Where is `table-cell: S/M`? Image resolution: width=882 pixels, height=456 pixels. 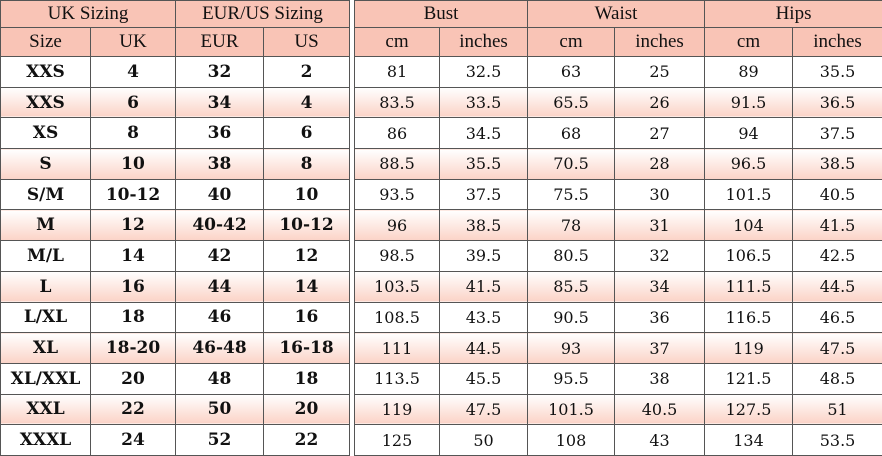
table-cell: S/M is located at coordinates (46, 194).